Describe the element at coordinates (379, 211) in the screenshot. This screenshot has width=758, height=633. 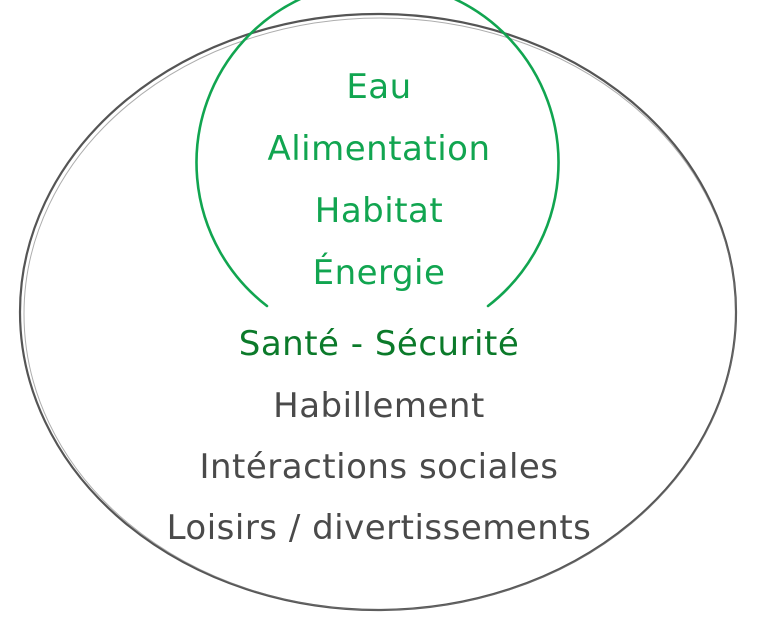
I see `inner-item-habitat: Habitat` at that location.